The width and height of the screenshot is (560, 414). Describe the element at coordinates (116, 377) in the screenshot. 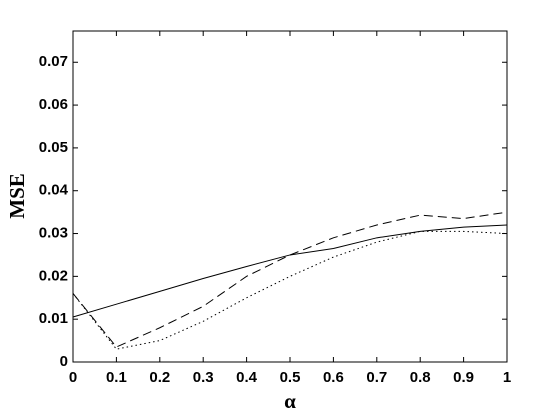

I see `x-tick-label: 0.1` at that location.